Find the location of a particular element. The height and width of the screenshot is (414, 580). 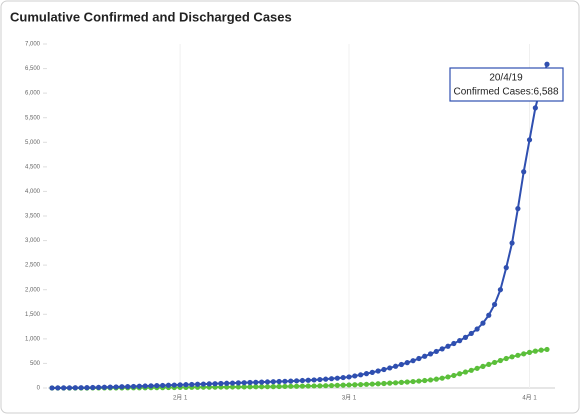

y-tick-label: 4,500 is located at coordinates (33, 167).